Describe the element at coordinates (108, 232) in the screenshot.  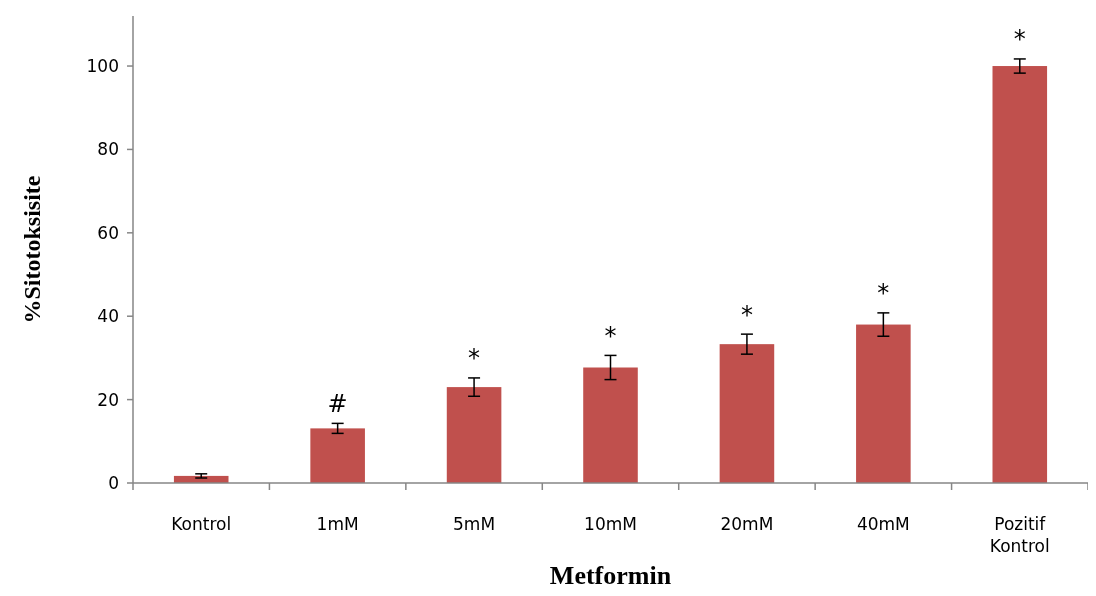
I see `y-tick-label: 60` at that location.